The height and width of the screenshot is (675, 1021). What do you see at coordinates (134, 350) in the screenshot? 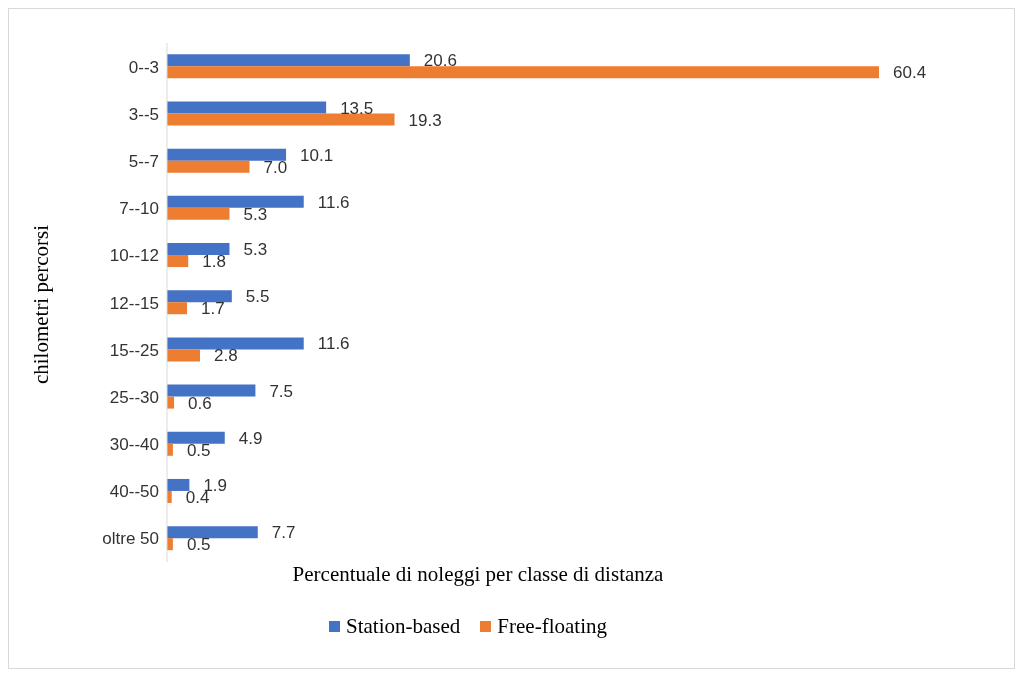
I see `y-tick-label: 15--25` at bounding box center [134, 350].